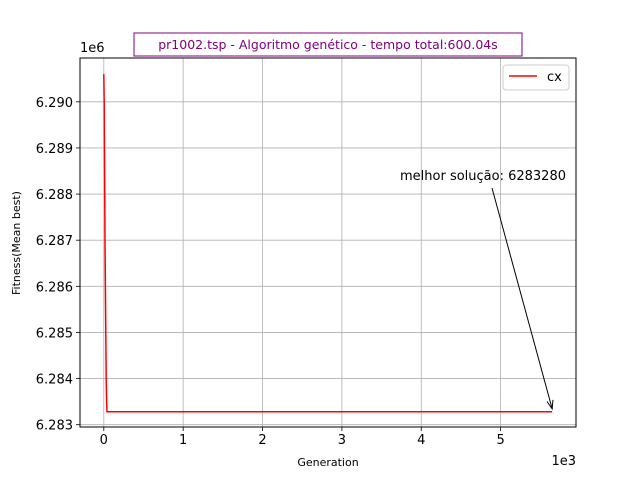 The width and height of the screenshot is (640, 480). I want to click on title-box, so click(328, 44).